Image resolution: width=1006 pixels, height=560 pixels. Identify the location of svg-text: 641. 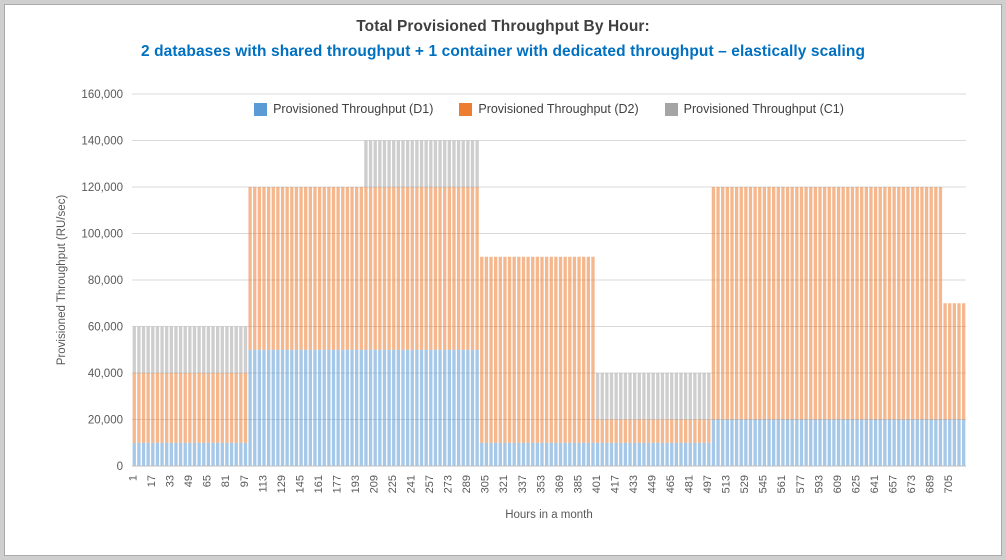
(875, 484).